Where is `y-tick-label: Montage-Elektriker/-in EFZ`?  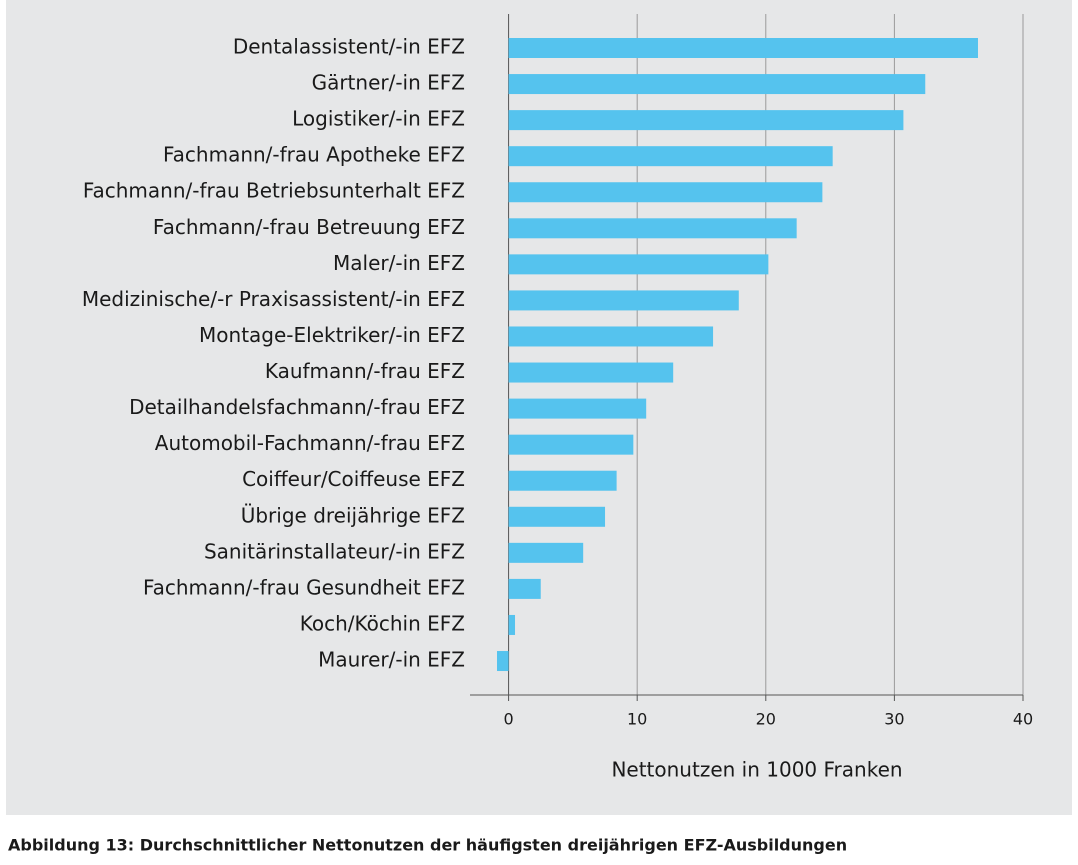
y-tick-label: Montage-Elektriker/-in EFZ is located at coordinates (332, 335).